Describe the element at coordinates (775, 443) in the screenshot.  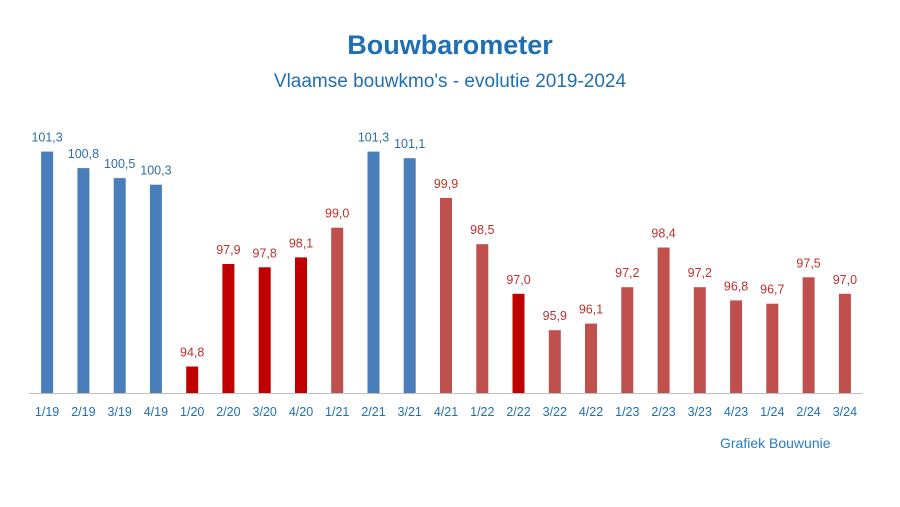
I see `chart-credit: Grafiek Bouwunie` at that location.